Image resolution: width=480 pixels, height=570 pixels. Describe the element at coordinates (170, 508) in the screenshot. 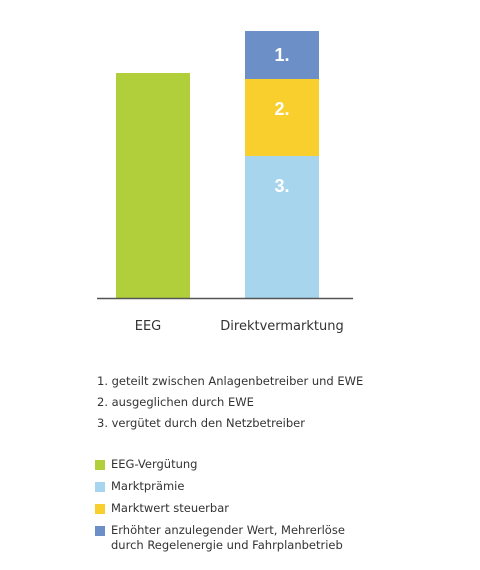

I see `legend-label: Marktwert steuerbar` at that location.